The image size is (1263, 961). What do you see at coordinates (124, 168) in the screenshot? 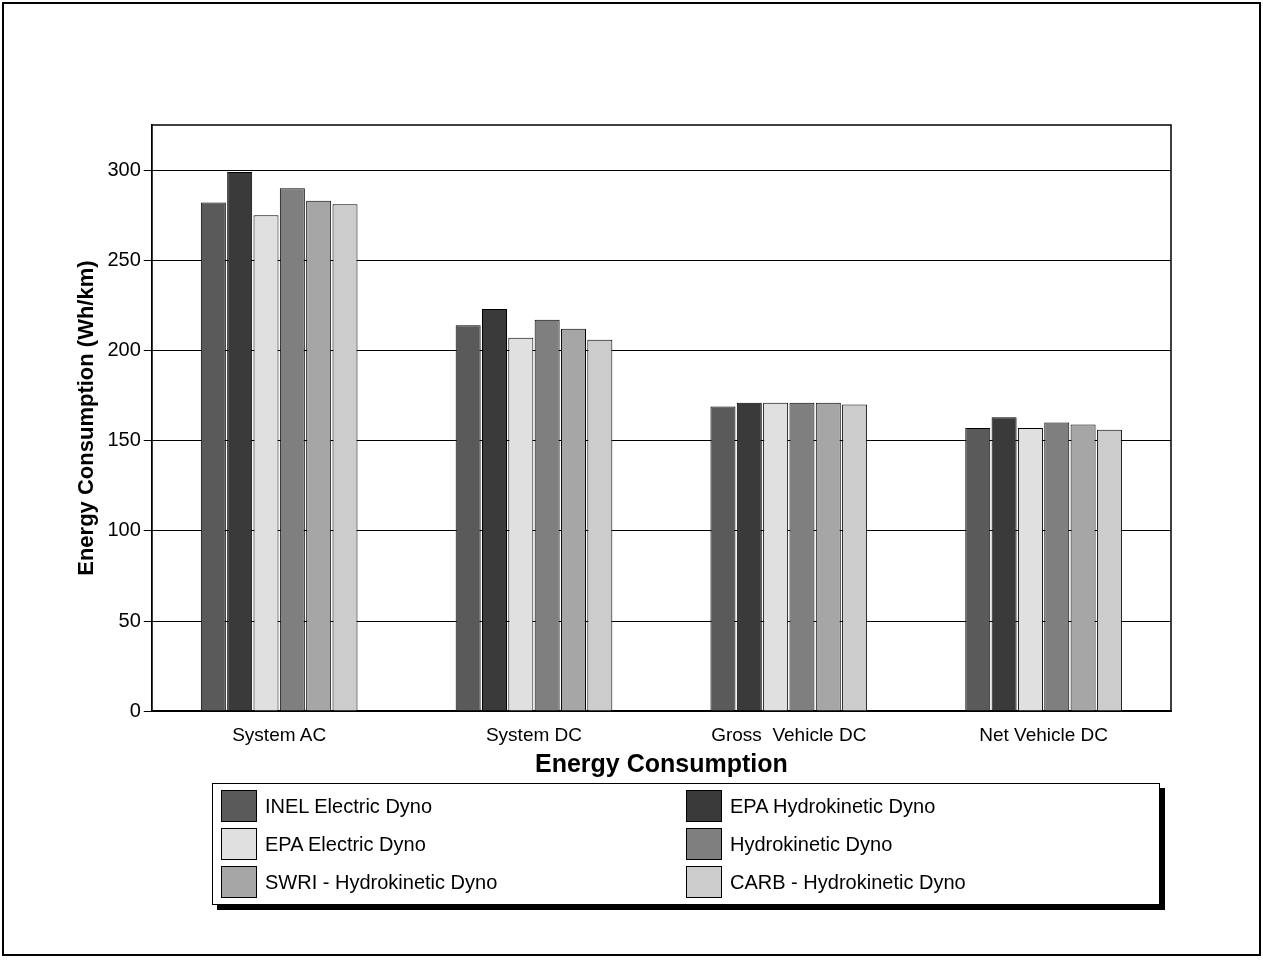
I see `y-tick-label: 300` at bounding box center [124, 168].